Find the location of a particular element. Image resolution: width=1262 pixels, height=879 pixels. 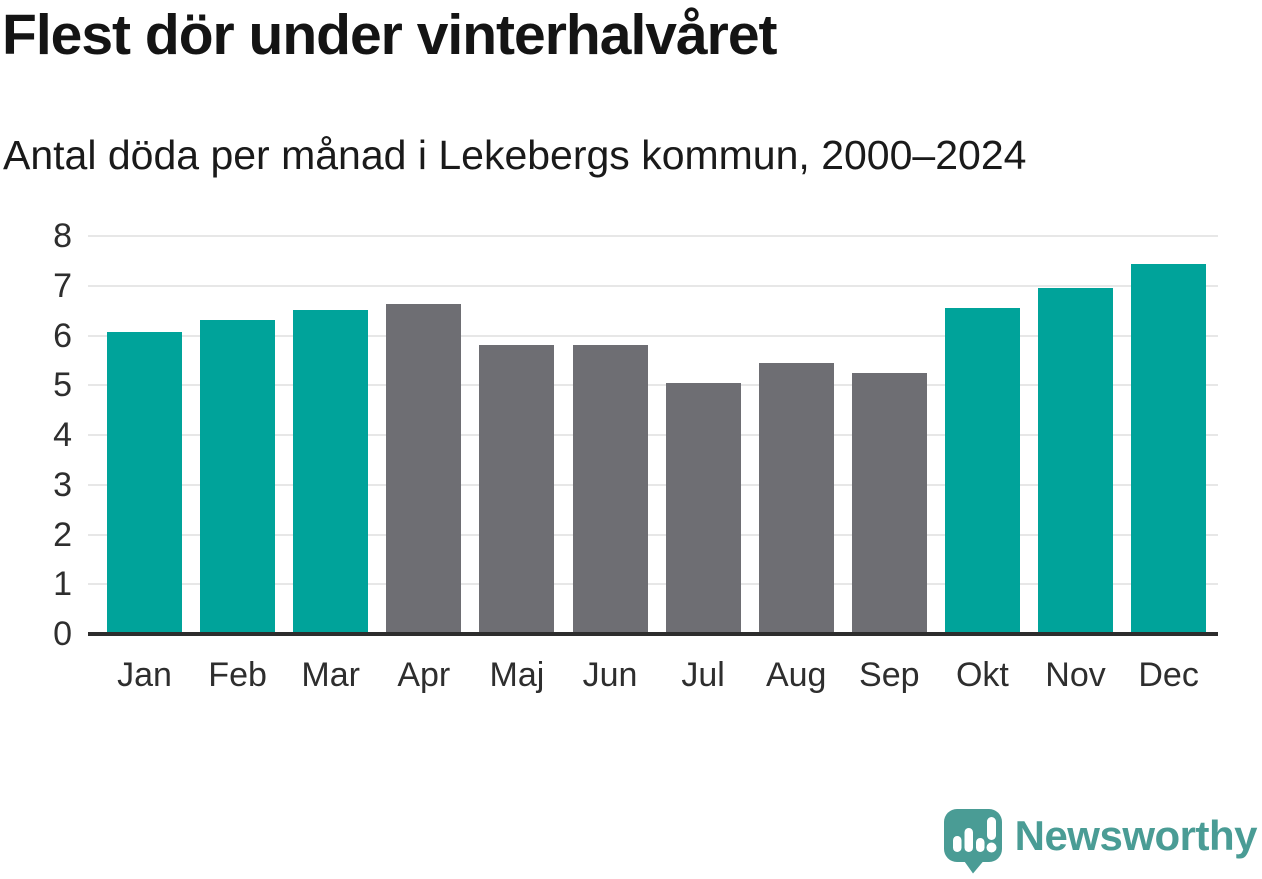

bar-okt is located at coordinates (982, 470).